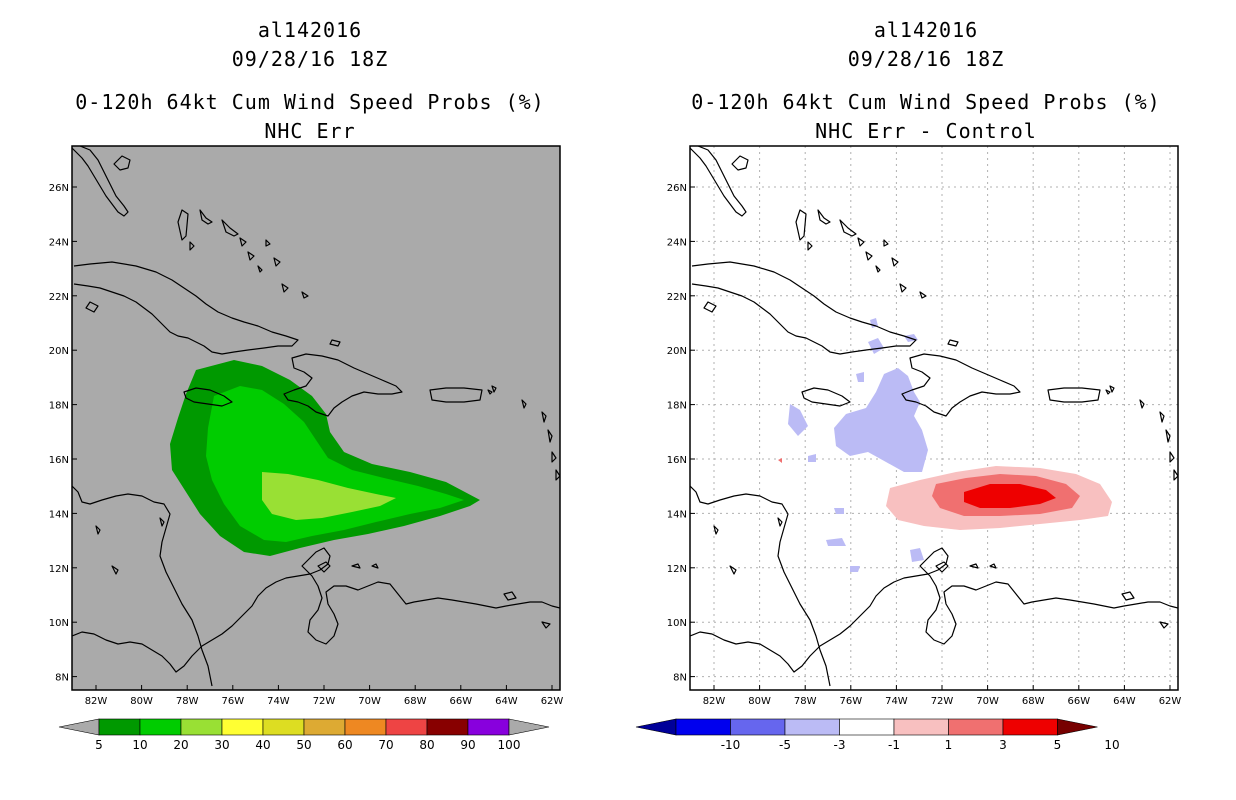 The height and width of the screenshot is (800, 1236). Describe the element at coordinates (860, 377) in the screenshot. I see `right-neg-area-small4` at that location.